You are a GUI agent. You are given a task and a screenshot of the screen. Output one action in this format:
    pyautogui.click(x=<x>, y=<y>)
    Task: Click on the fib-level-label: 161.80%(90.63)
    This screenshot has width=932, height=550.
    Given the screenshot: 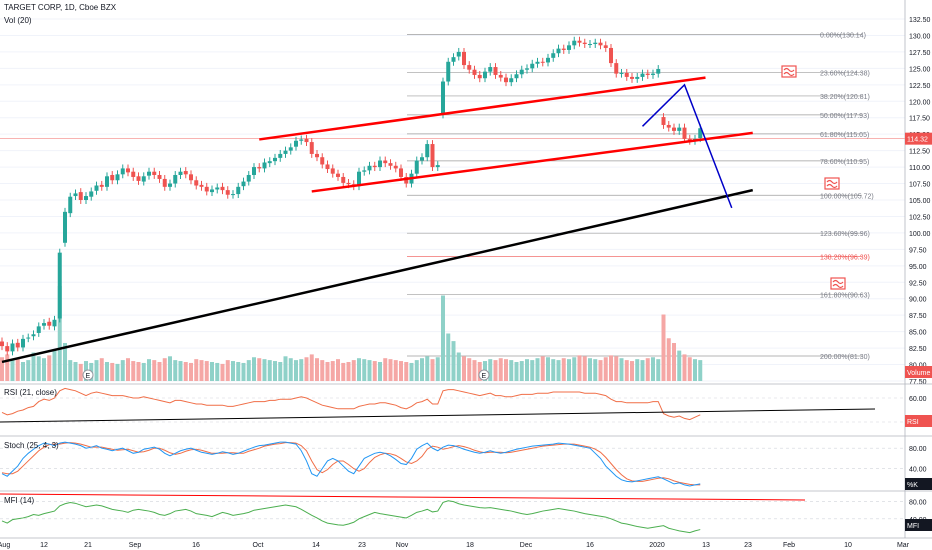 What is the action you would take?
    pyautogui.click(x=845, y=296)
    